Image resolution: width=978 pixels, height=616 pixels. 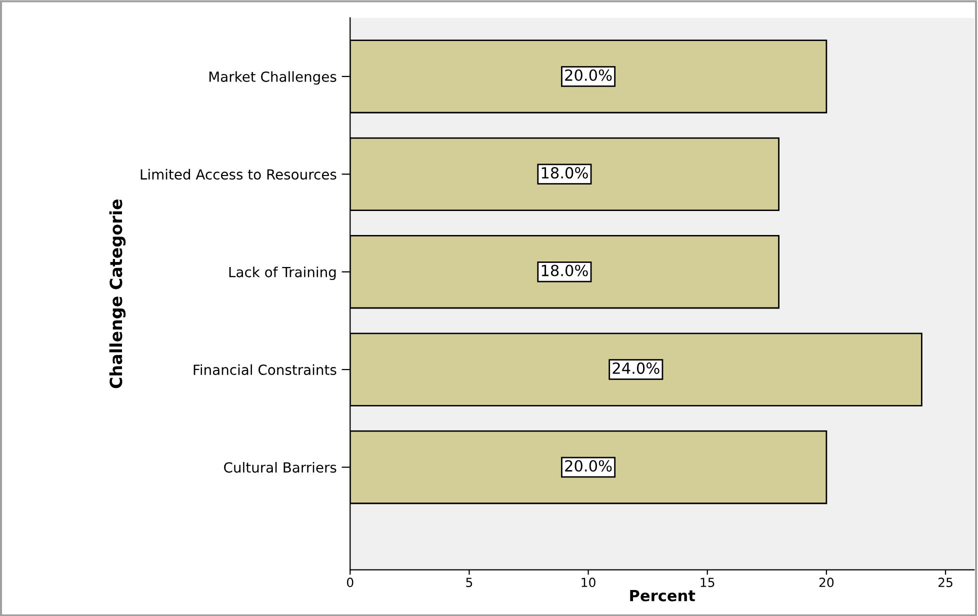 I want to click on x-tick-label: 10, so click(x=589, y=583).